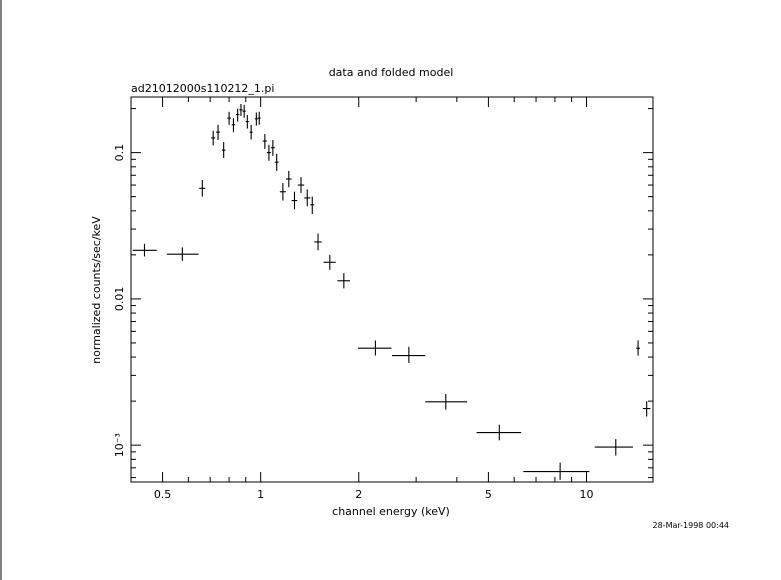  I want to click on x-tick-label: 0.5, so click(163, 494).